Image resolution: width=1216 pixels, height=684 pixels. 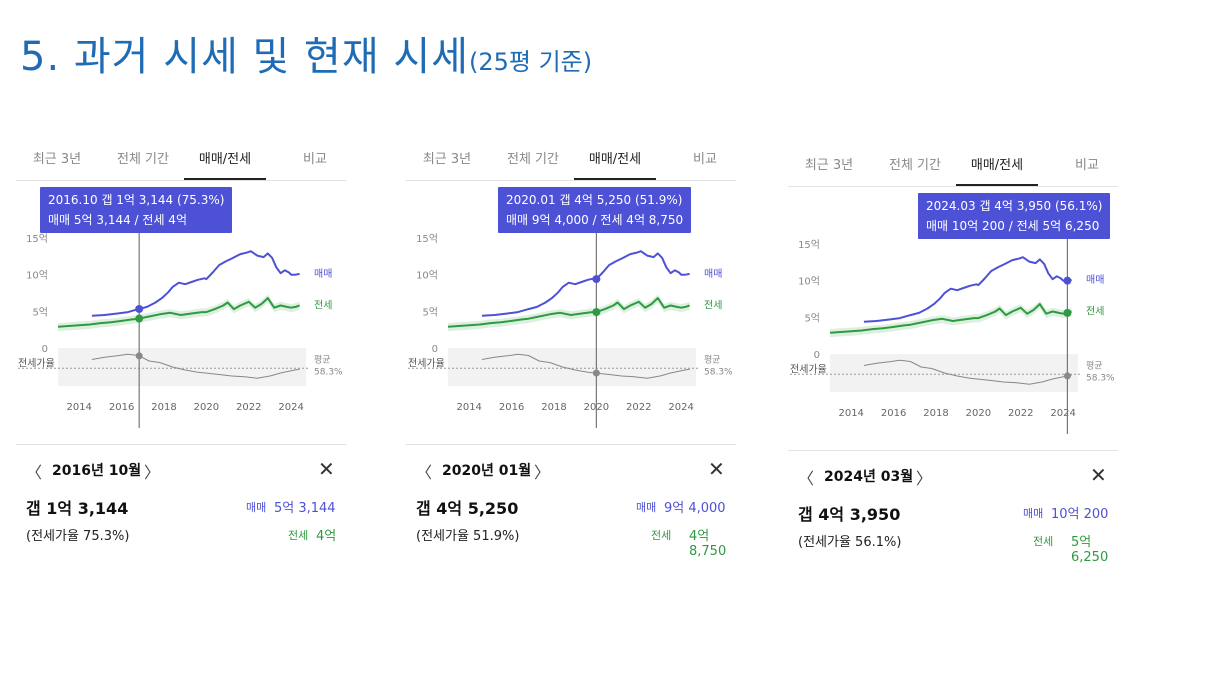 What do you see at coordinates (77, 508) in the screenshot?
I see `gap-amount: 갭 1억 3,144` at bounding box center [77, 508].